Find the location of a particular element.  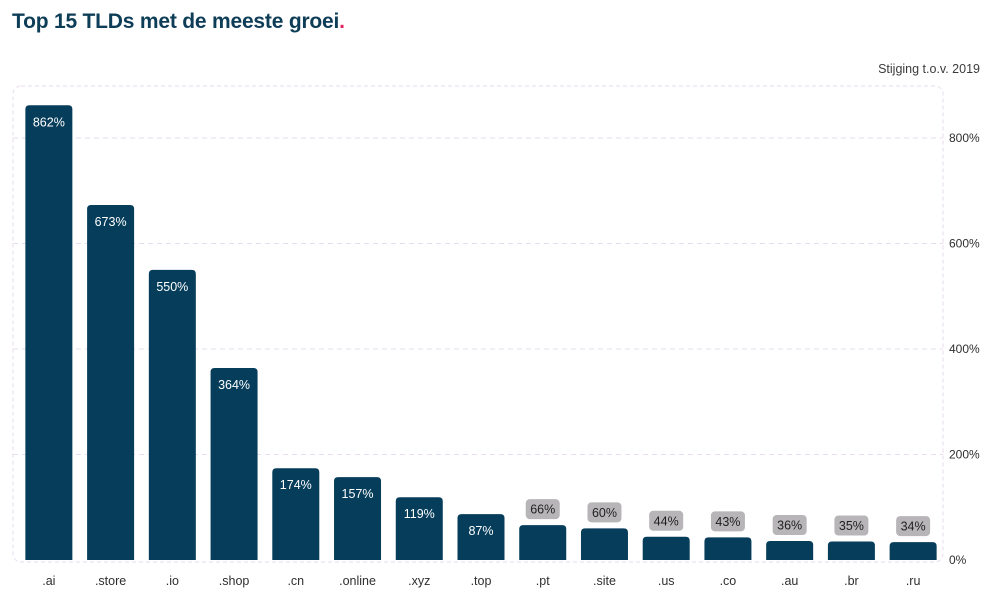

category-label: .ru is located at coordinates (913, 581).